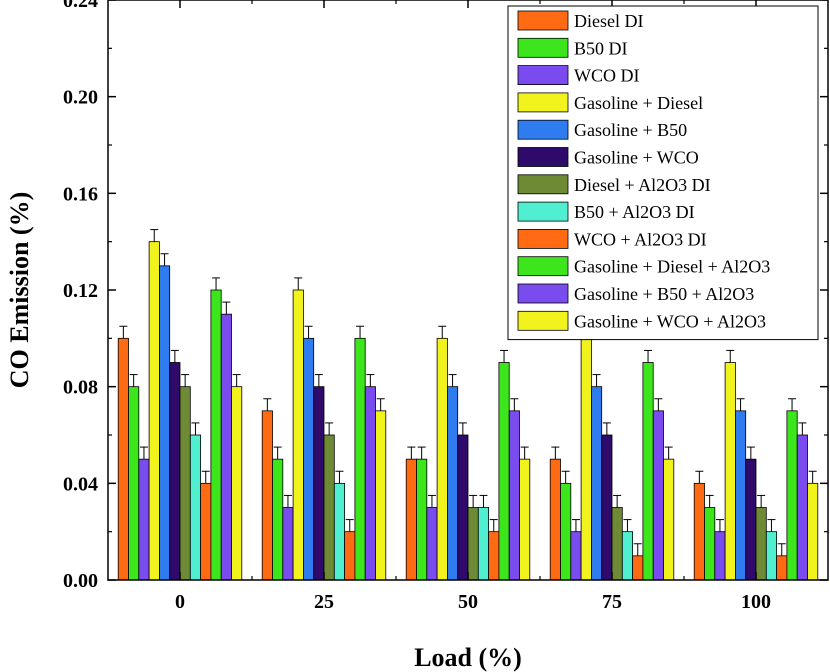 This screenshot has height=672, width=830. Describe the element at coordinates (80, 484) in the screenshot. I see `y-tick-label: 0.04` at that location.